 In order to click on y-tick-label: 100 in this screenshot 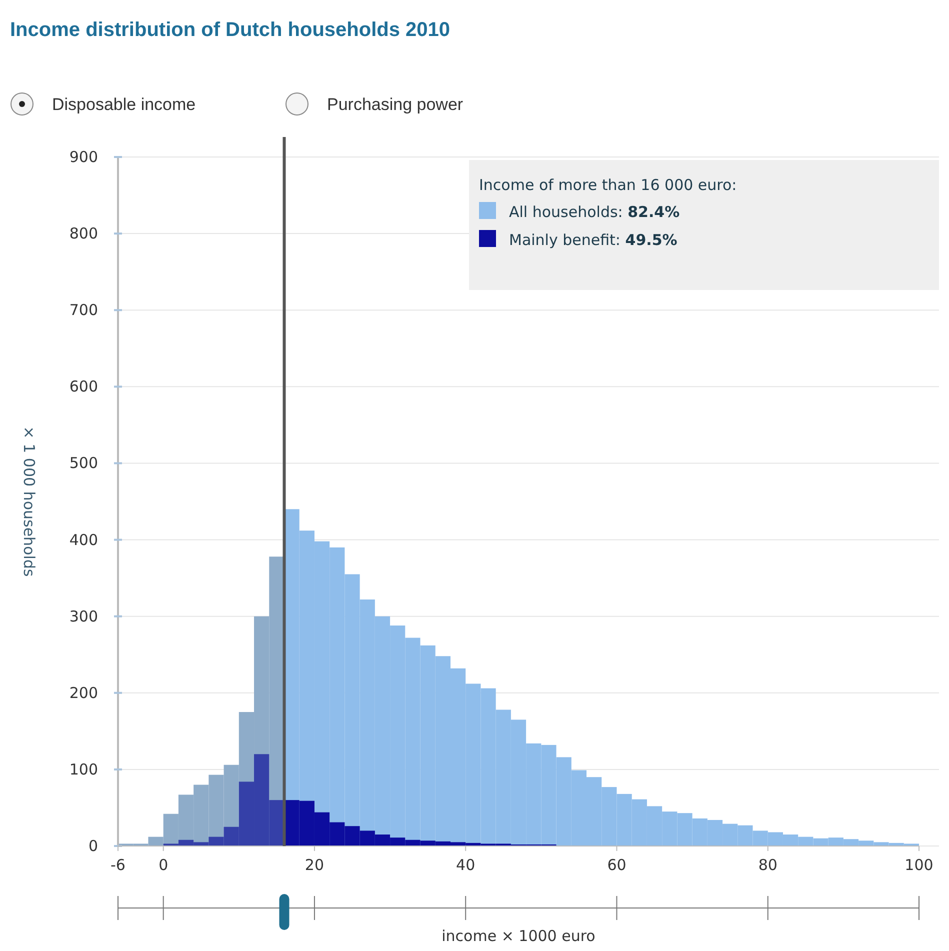, I will do `click(83, 769)`.